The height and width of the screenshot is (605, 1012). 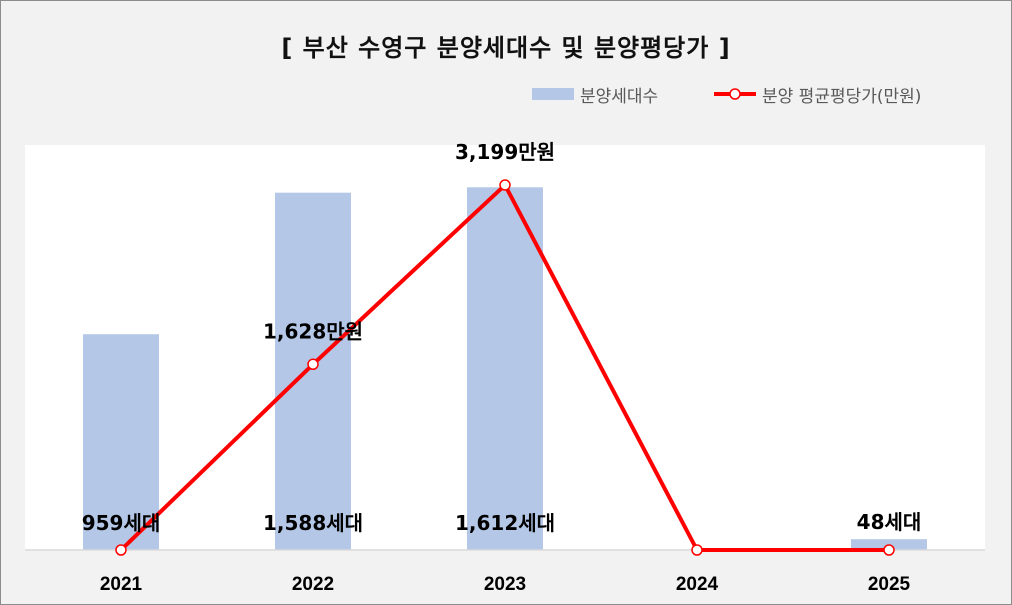 What do you see at coordinates (121, 523) in the screenshot?
I see `bar-data-label: 959세대` at bounding box center [121, 523].